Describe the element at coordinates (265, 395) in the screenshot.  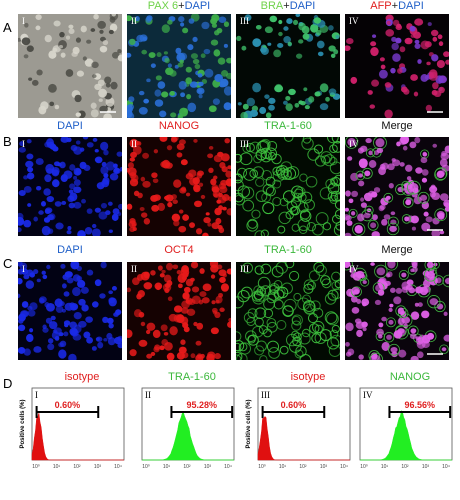
I see `plot-numeral: III` at that location.